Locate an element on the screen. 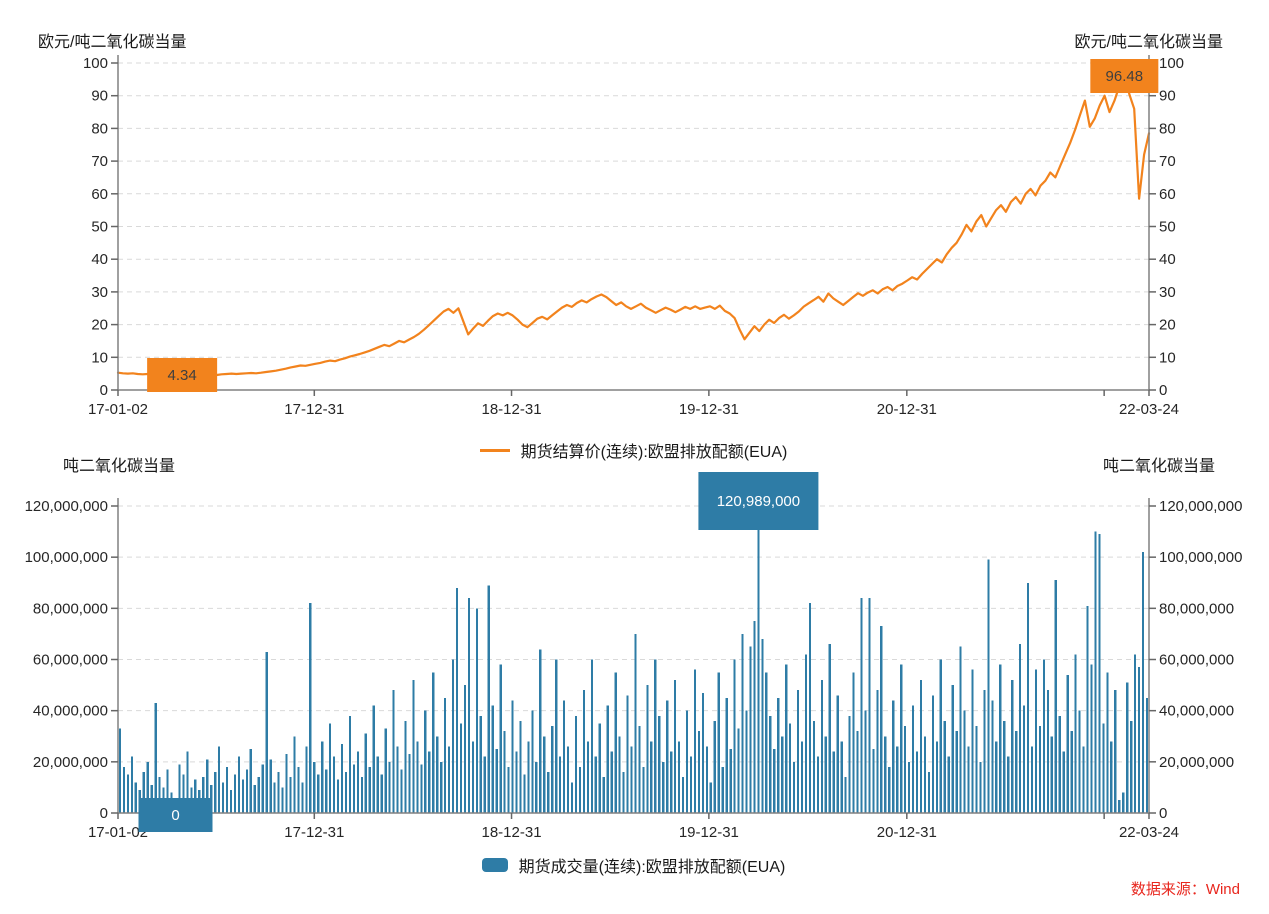 The height and width of the screenshot is (914, 1269). y-tick-label-right: 60 is located at coordinates (1167, 194).